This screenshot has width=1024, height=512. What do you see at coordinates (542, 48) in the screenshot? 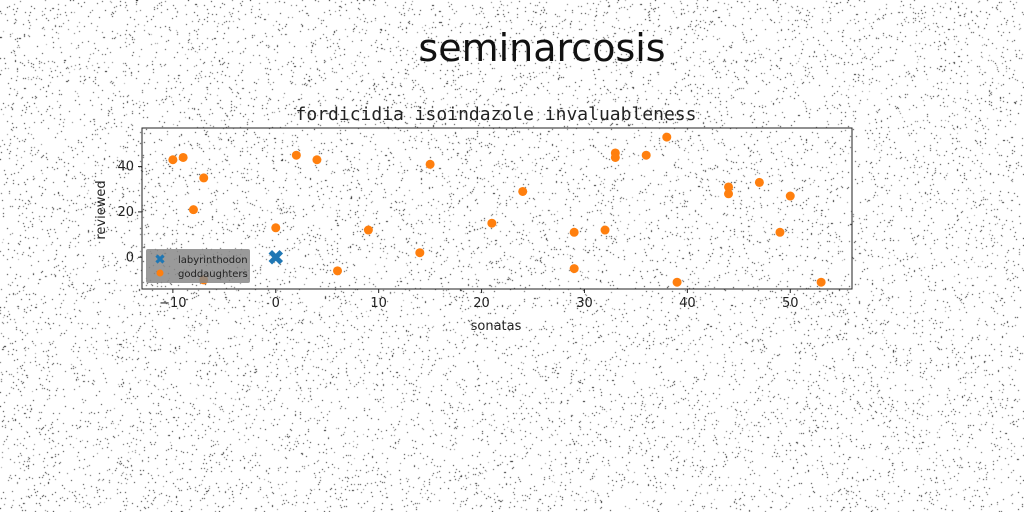
I see `figure-title: seminarcosis` at bounding box center [542, 48].